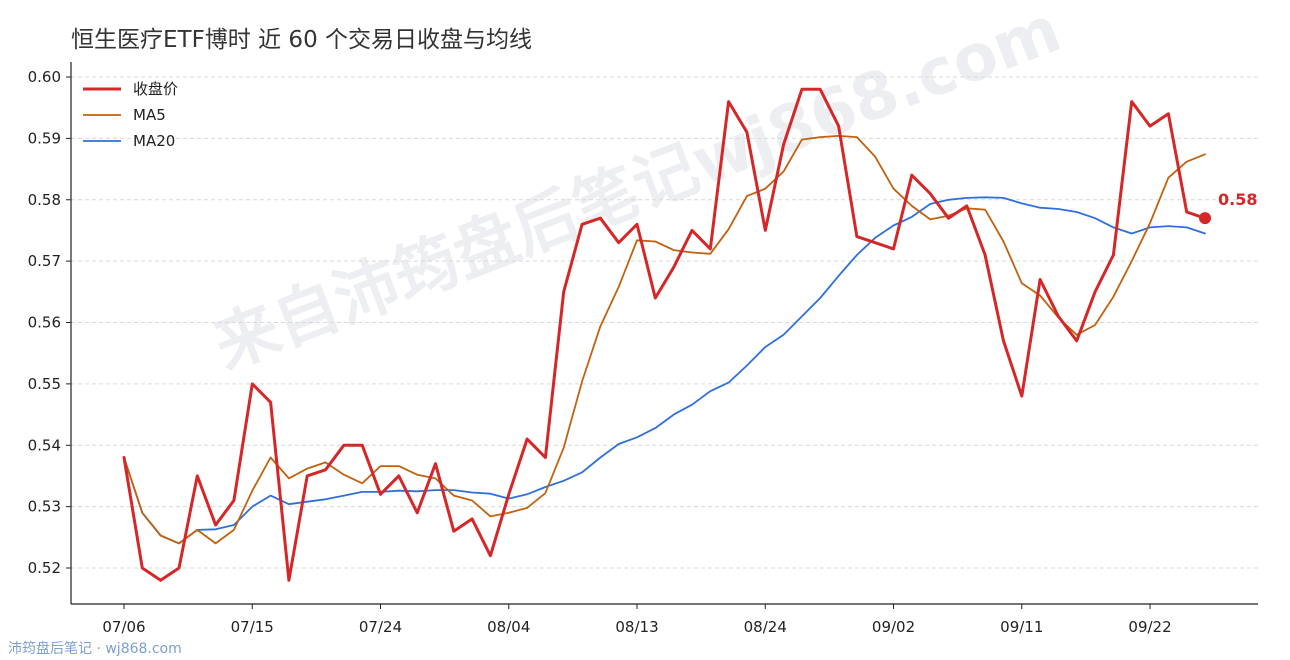 This screenshot has height=660, width=1290. Describe the element at coordinates (765, 627) in the screenshot. I see `x-tick-label: 08/24` at that location.